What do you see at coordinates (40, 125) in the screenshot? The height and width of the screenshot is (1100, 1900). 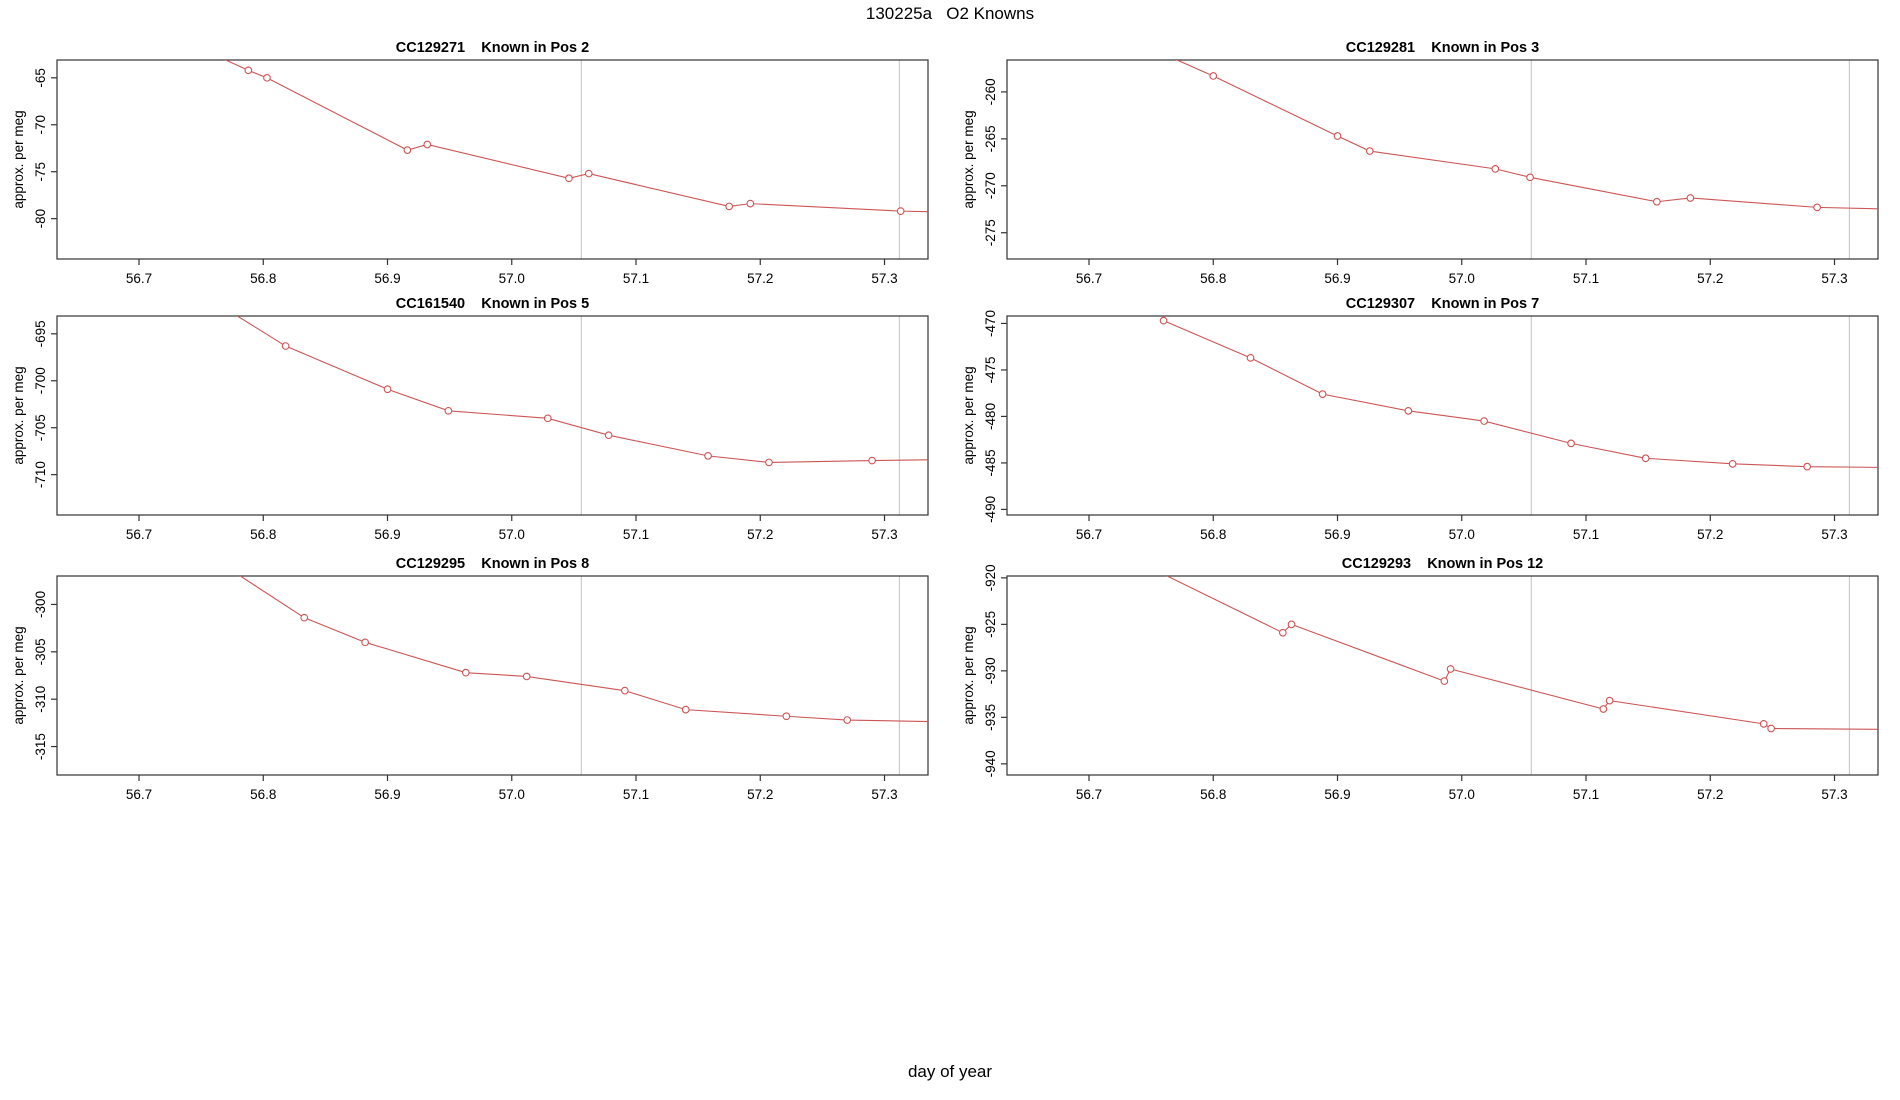 I see `y-tick-label: -70` at bounding box center [40, 125].